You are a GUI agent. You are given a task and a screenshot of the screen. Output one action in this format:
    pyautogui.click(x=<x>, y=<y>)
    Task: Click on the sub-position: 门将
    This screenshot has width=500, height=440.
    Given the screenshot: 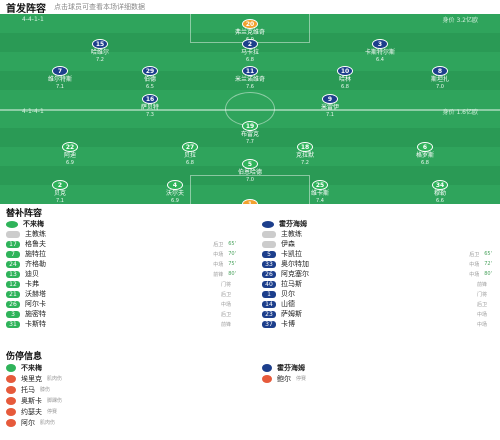 What is the action you would take?
    pyautogui.click(x=225, y=284)
    